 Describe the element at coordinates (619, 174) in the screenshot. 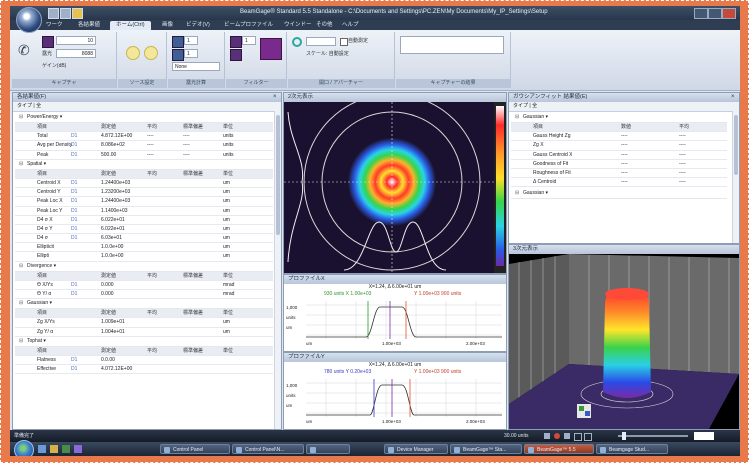

I see `table-row: Roughness of Fit ---- ----` at that location.